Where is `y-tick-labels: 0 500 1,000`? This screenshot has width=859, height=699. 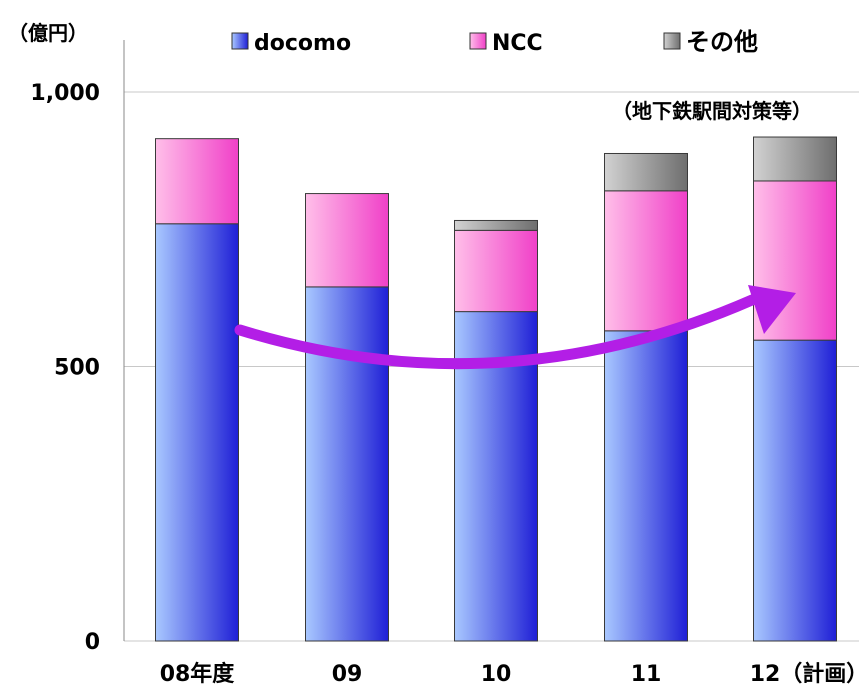
y-tick-labels: 0 500 1,000 is located at coordinates (65, 368).